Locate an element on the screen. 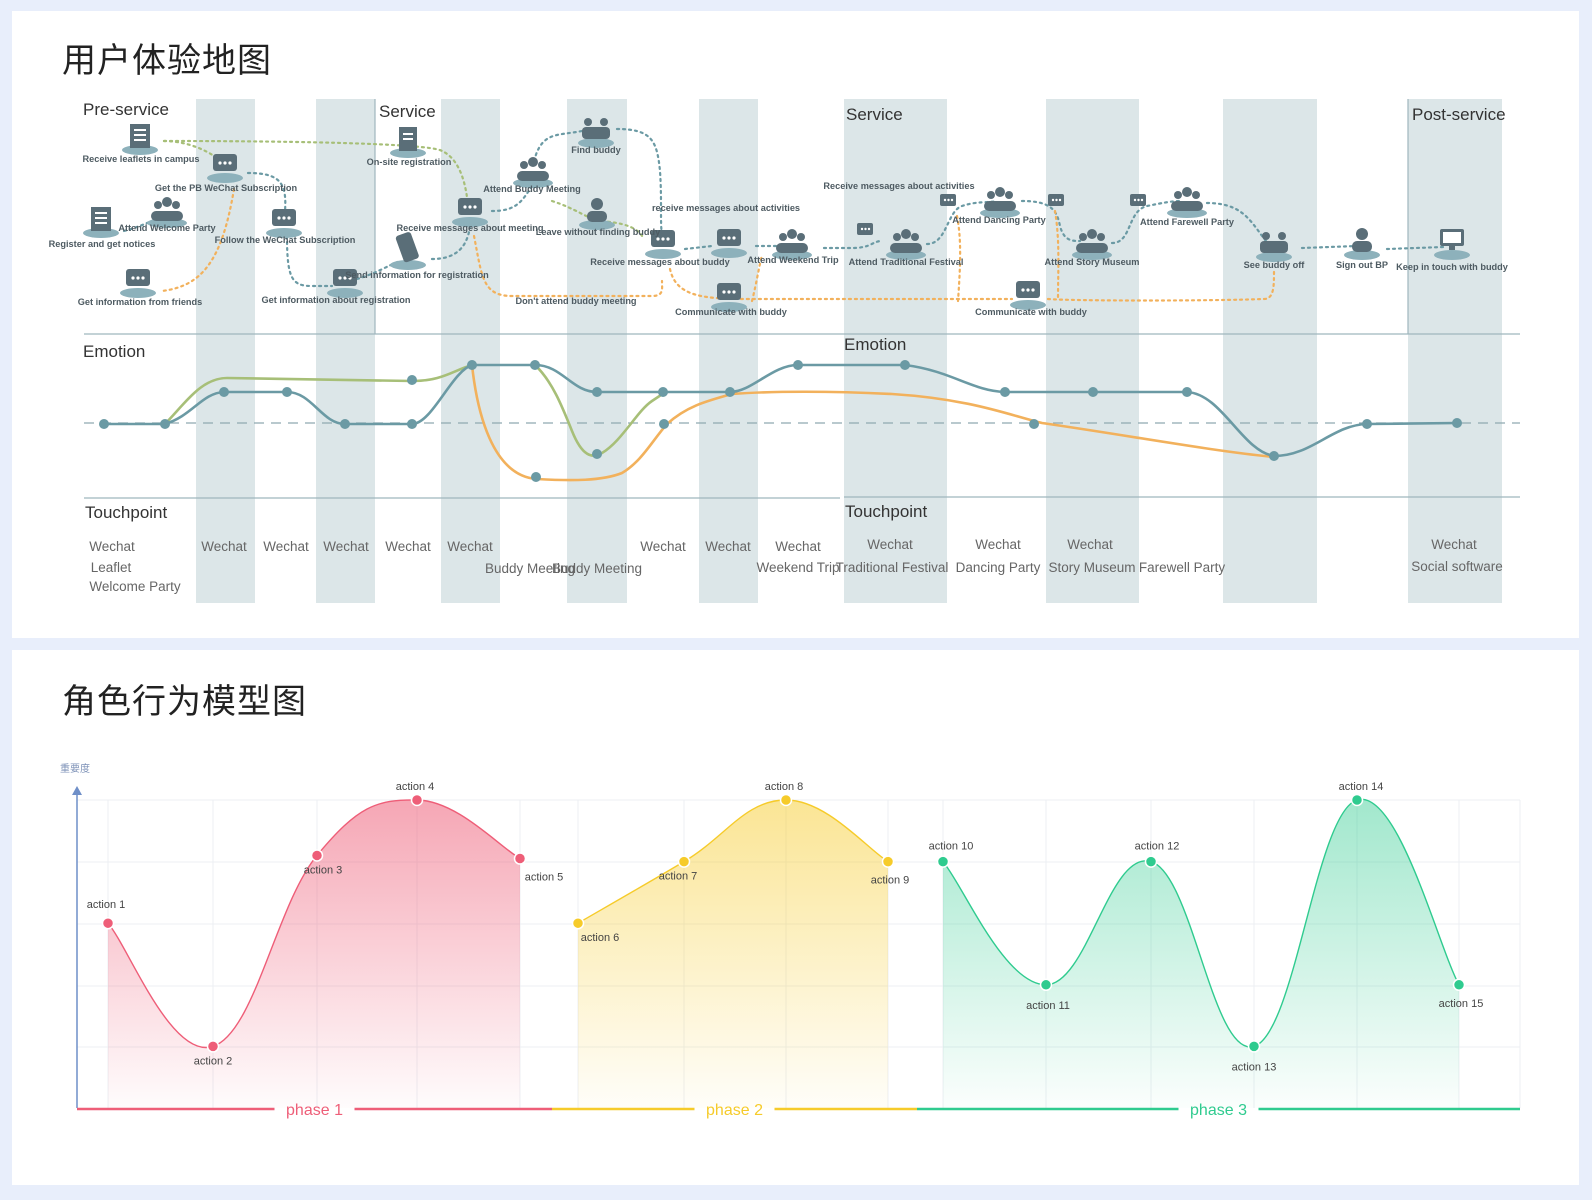 This screenshot has width=1592, height=1200. step-label: Get information from friends is located at coordinates (140, 302).